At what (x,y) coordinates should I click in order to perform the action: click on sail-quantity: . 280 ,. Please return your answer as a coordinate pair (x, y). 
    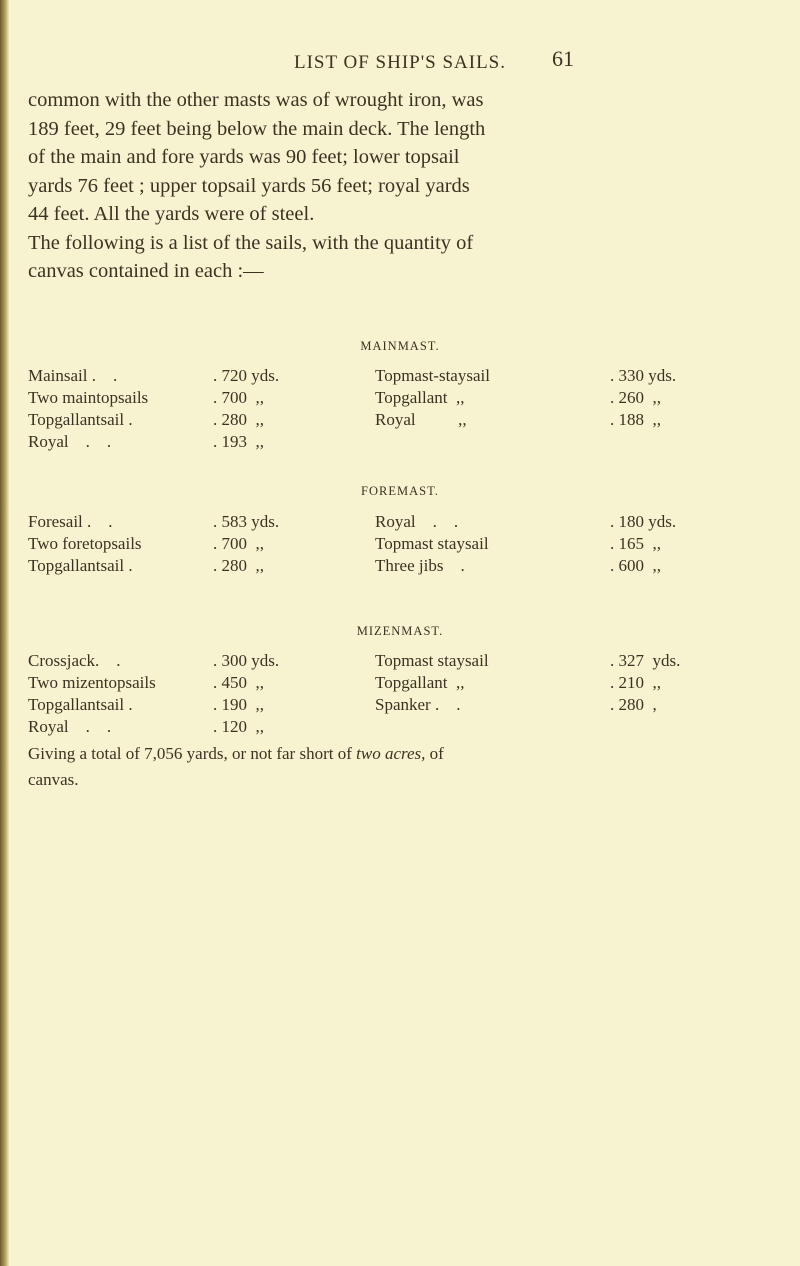
    Looking at the image, I should click on (633, 704).